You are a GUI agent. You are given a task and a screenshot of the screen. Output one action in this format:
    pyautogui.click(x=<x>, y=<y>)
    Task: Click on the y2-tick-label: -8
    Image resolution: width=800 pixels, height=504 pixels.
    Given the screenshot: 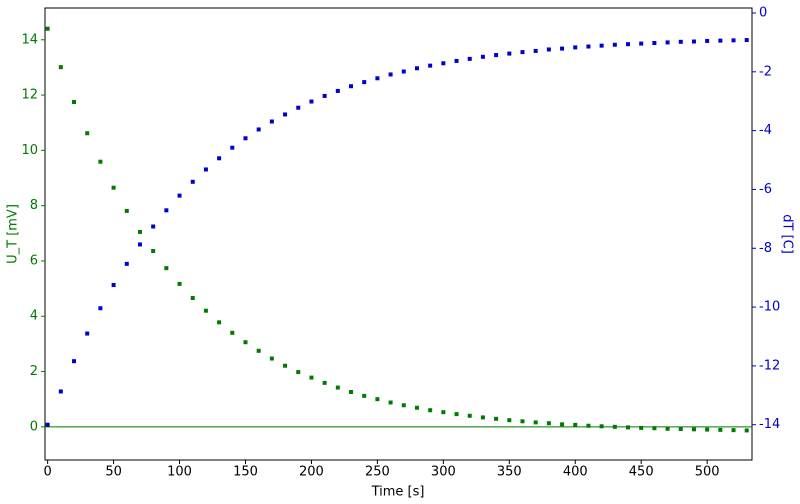 What is the action you would take?
    pyautogui.click(x=765, y=248)
    